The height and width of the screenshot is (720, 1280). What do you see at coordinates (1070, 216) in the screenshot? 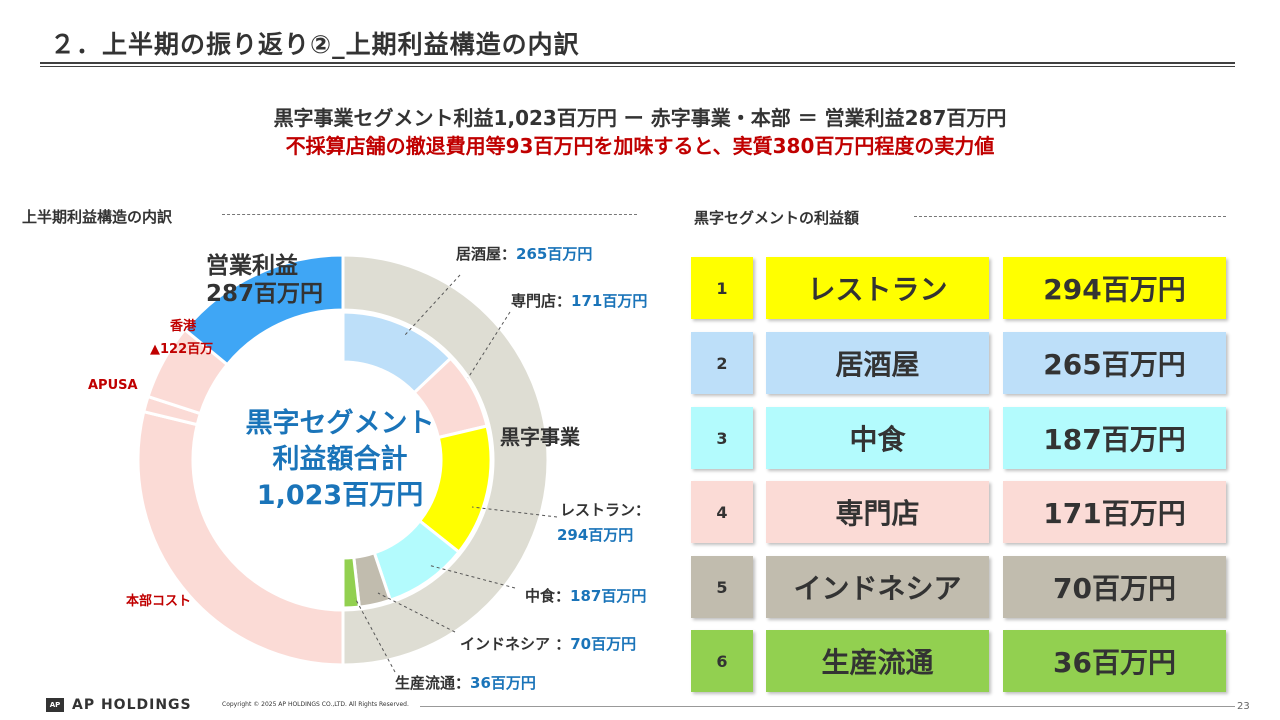
I see `right-heading-rule` at bounding box center [1070, 216].